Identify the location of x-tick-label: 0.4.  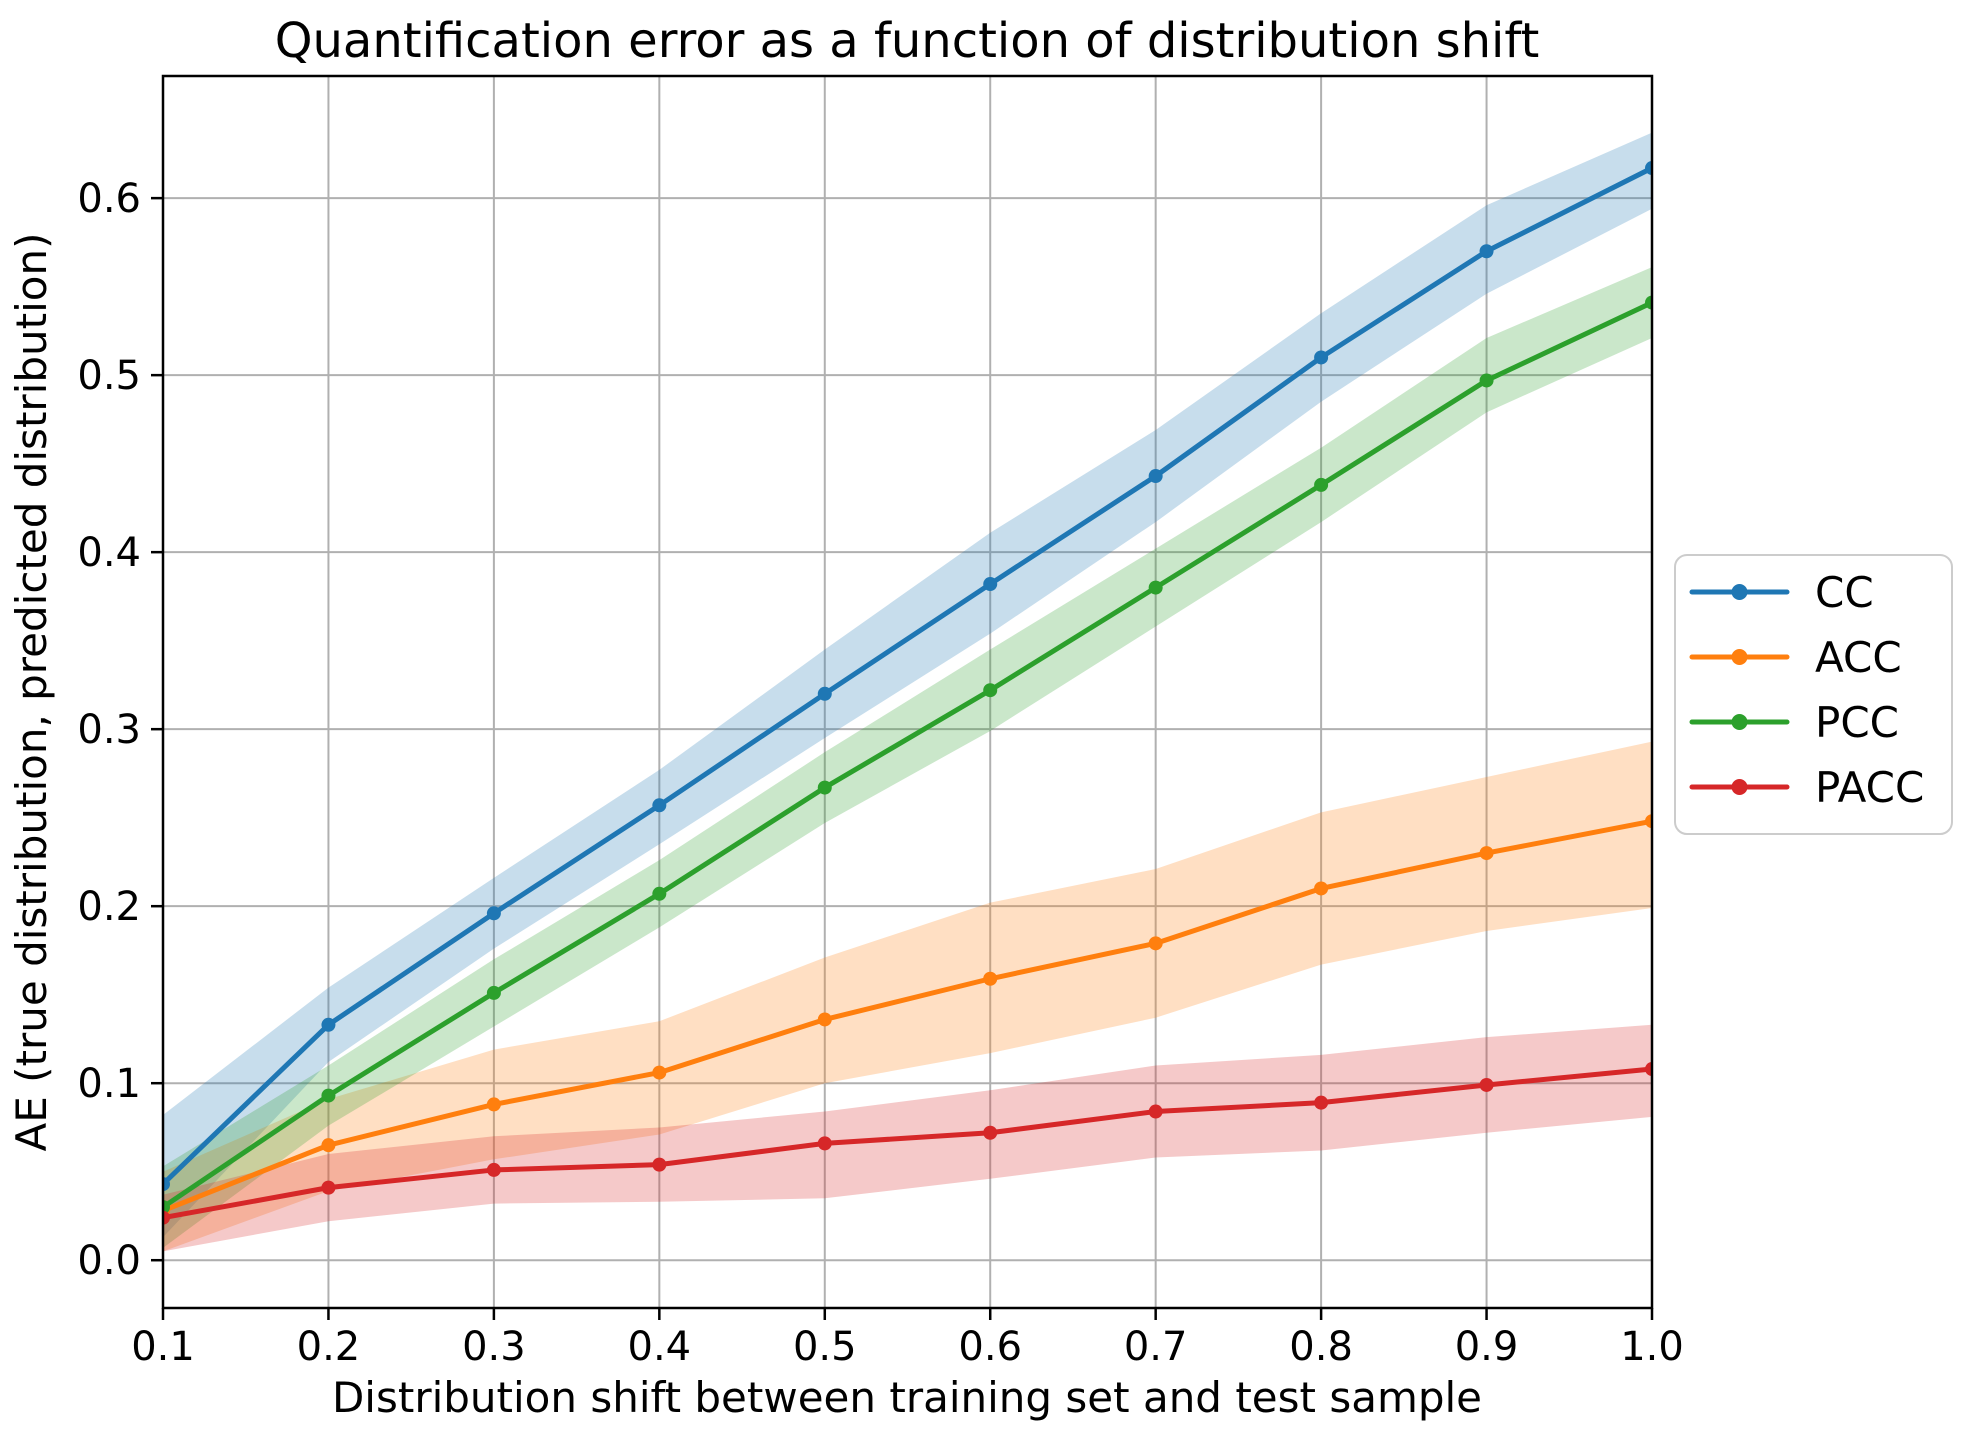
(660, 1347).